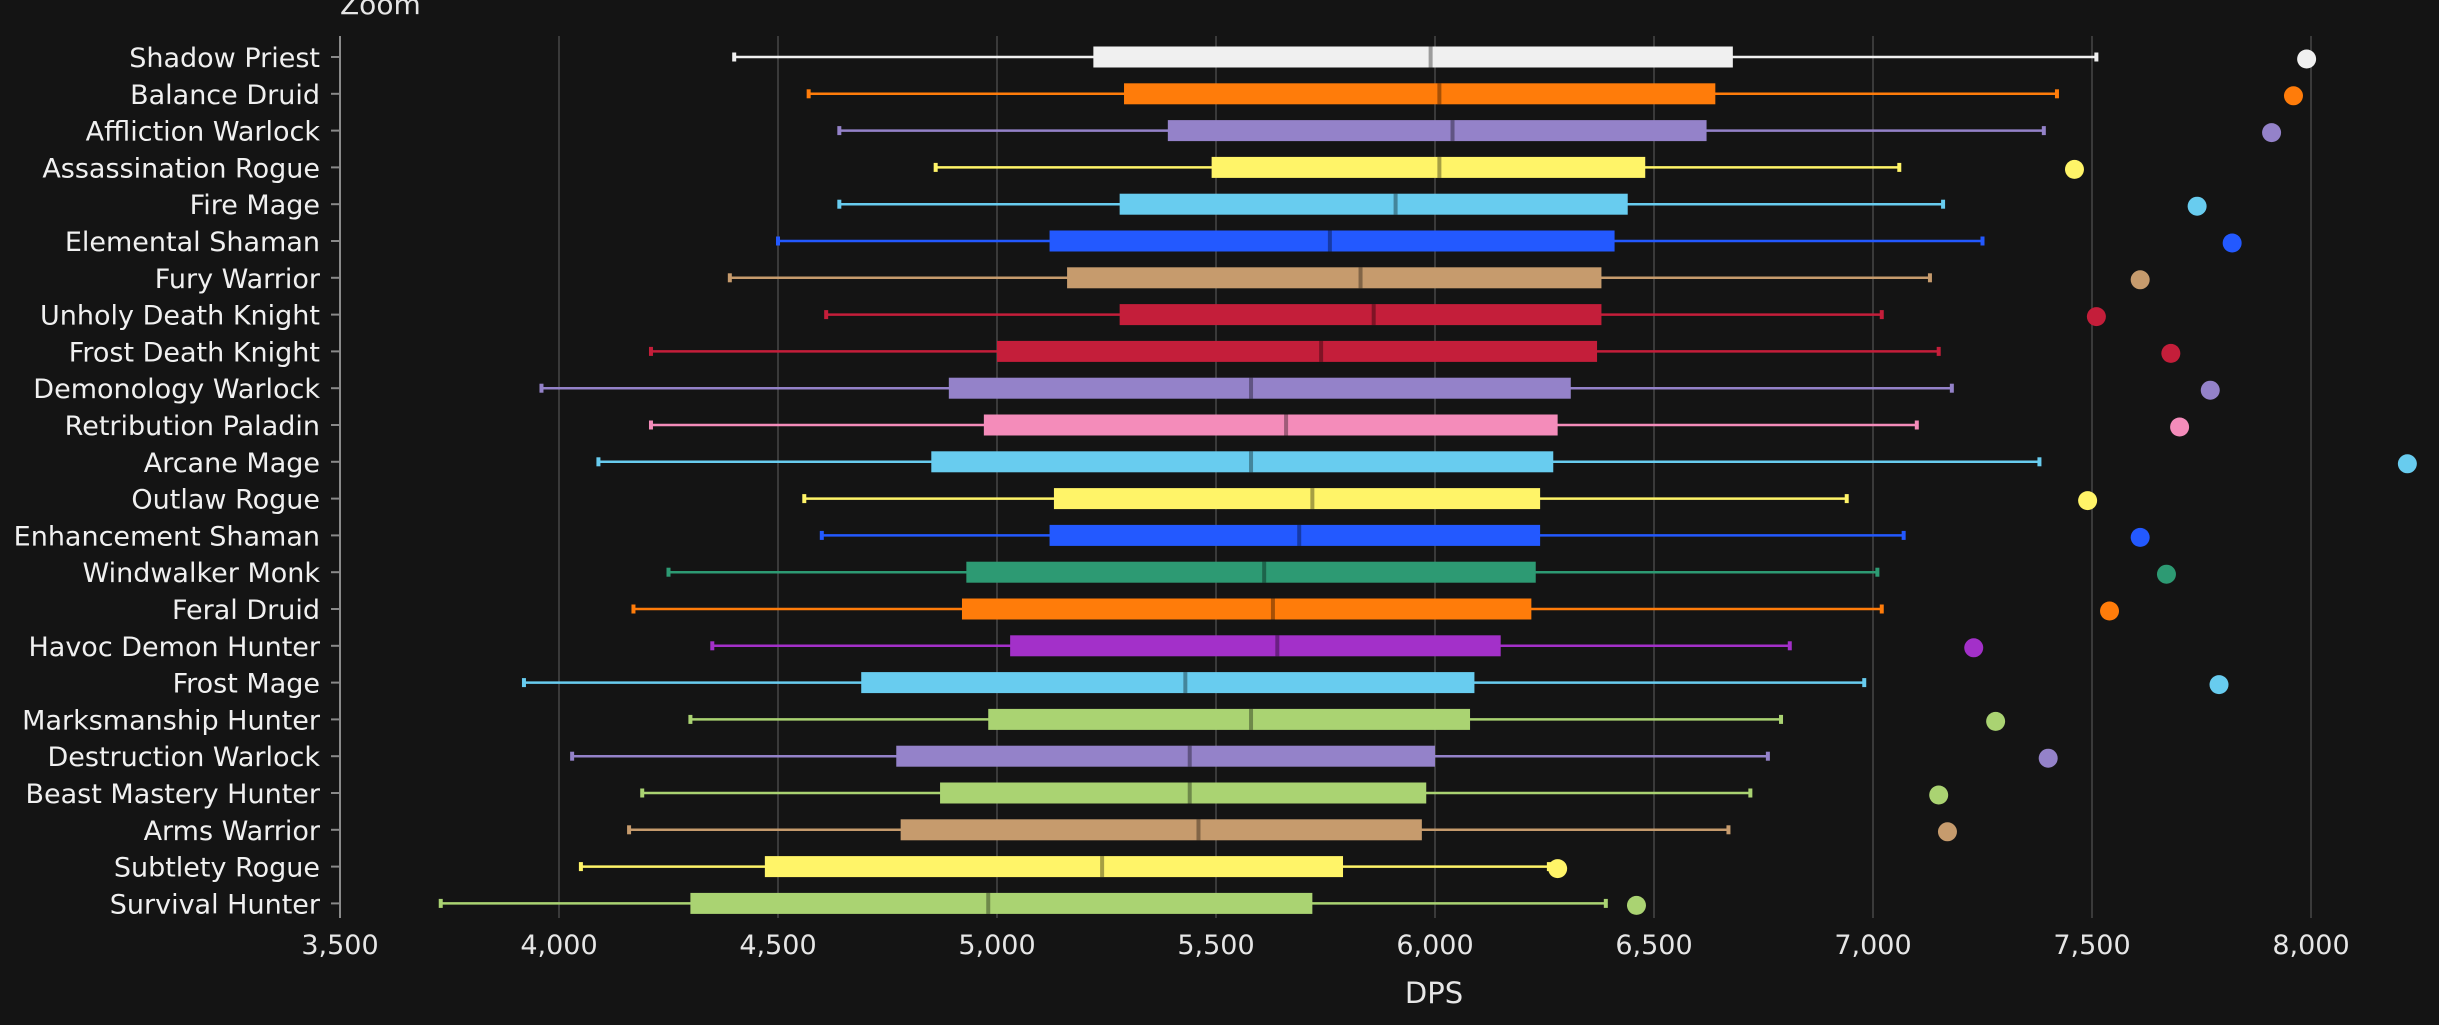 Image resolution: width=2439 pixels, height=1025 pixels. I want to click on y-tick-label: Marksmanship Hunter, so click(171, 720).